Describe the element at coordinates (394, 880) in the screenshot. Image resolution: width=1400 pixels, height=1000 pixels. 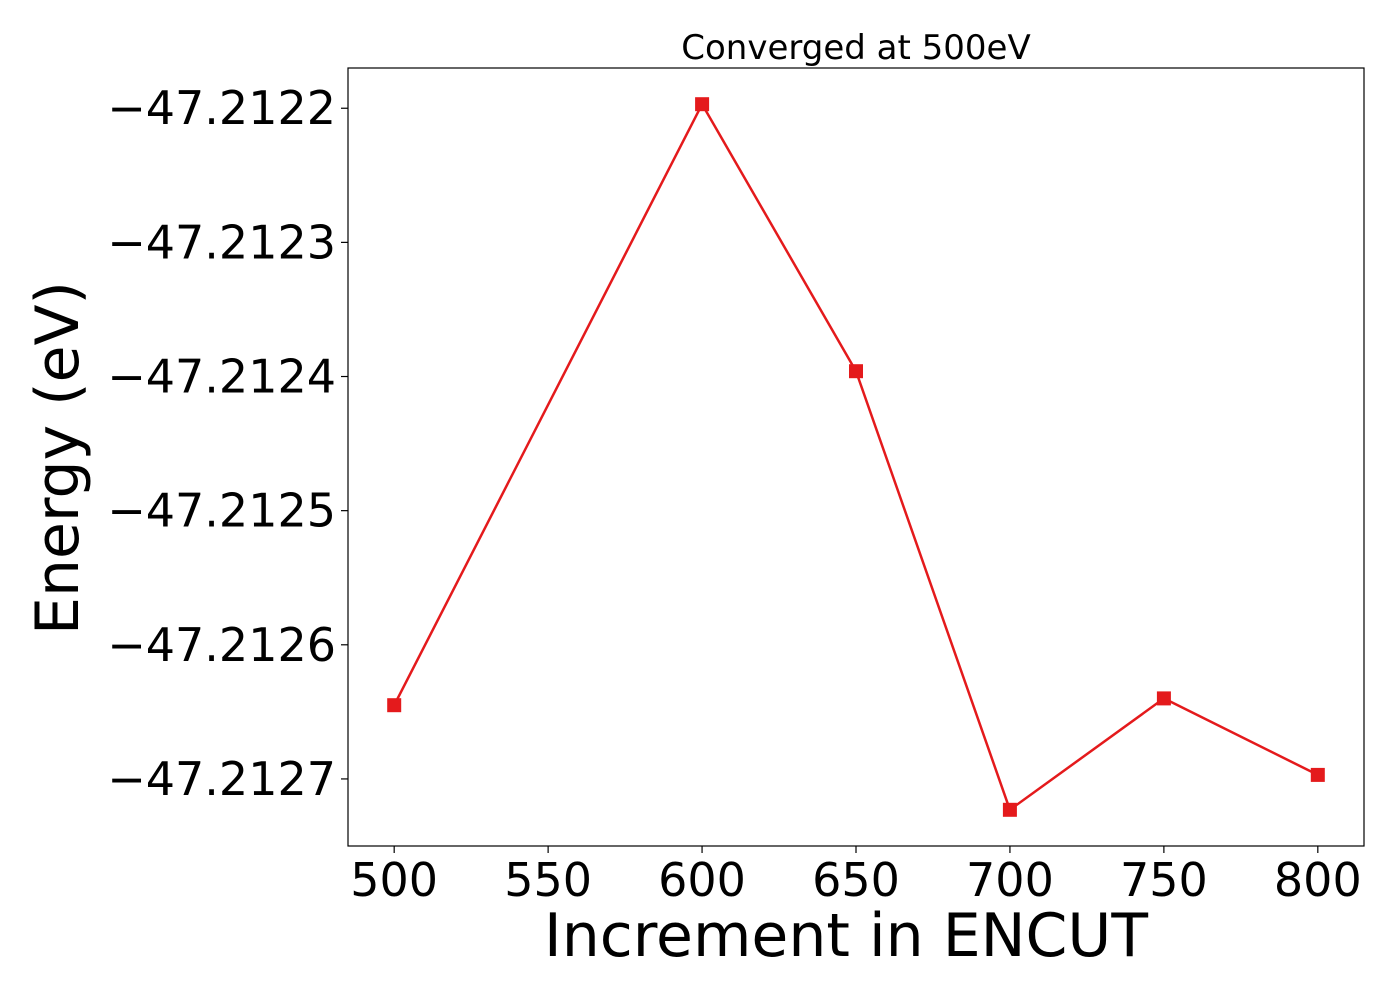
I see `x-tick-label: 500` at that location.